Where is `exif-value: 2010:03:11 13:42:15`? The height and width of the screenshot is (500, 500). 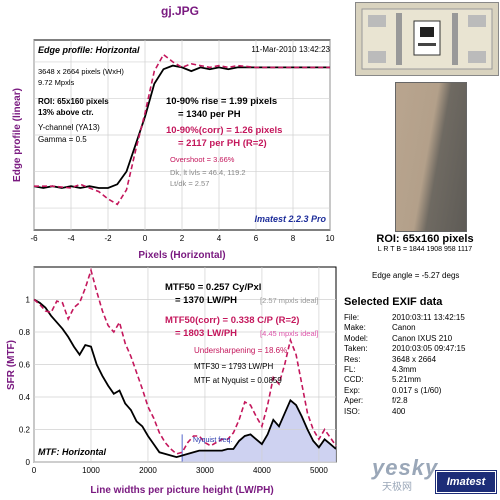
exif-value: 2010:03:11 13:42:15 is located at coordinates (428, 317).